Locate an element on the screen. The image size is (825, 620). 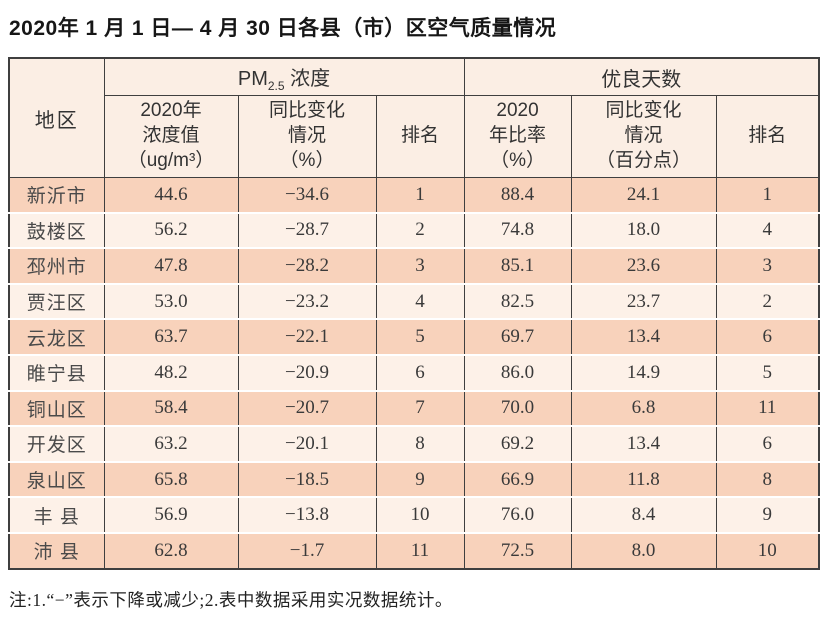
pm-change-cell: −20.9 is located at coordinates (307, 373).